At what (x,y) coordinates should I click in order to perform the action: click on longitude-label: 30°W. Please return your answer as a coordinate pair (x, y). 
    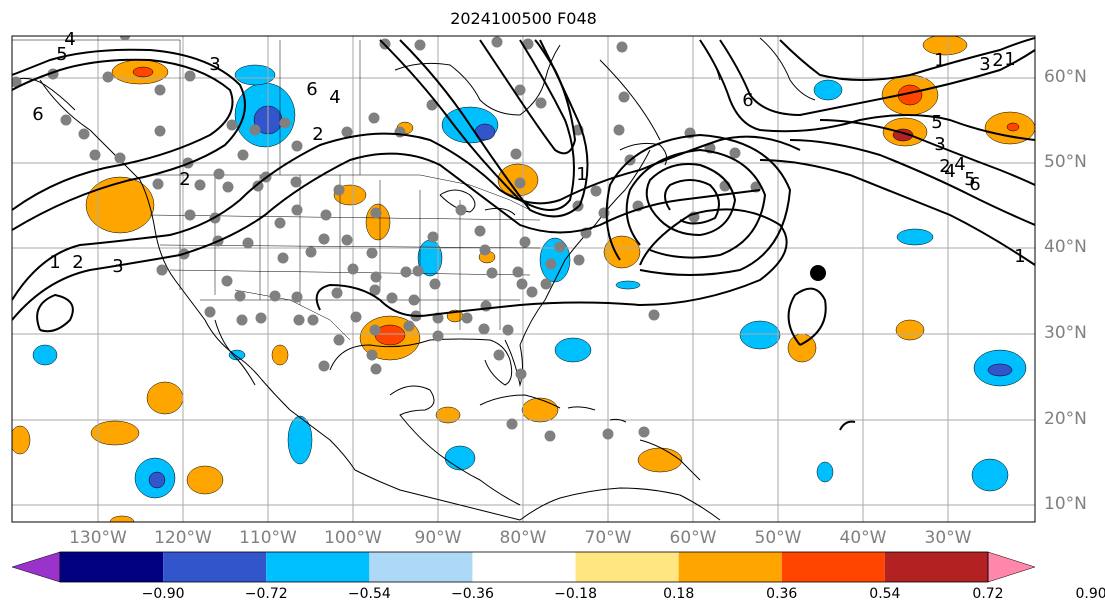
    Looking at the image, I should click on (948, 538).